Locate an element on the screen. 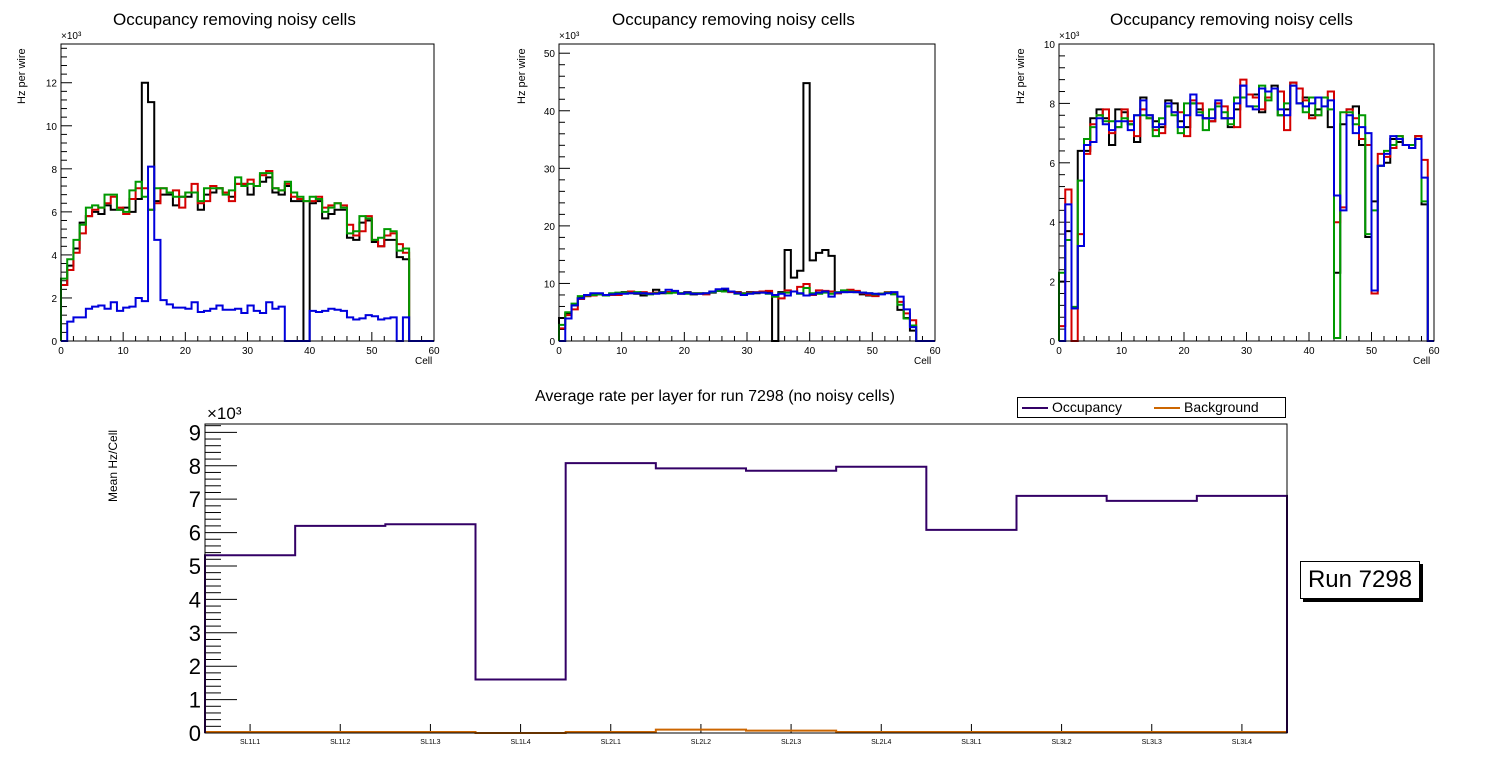 The height and width of the screenshot is (772, 1496). histogram-black is located at coordinates (746, 212).